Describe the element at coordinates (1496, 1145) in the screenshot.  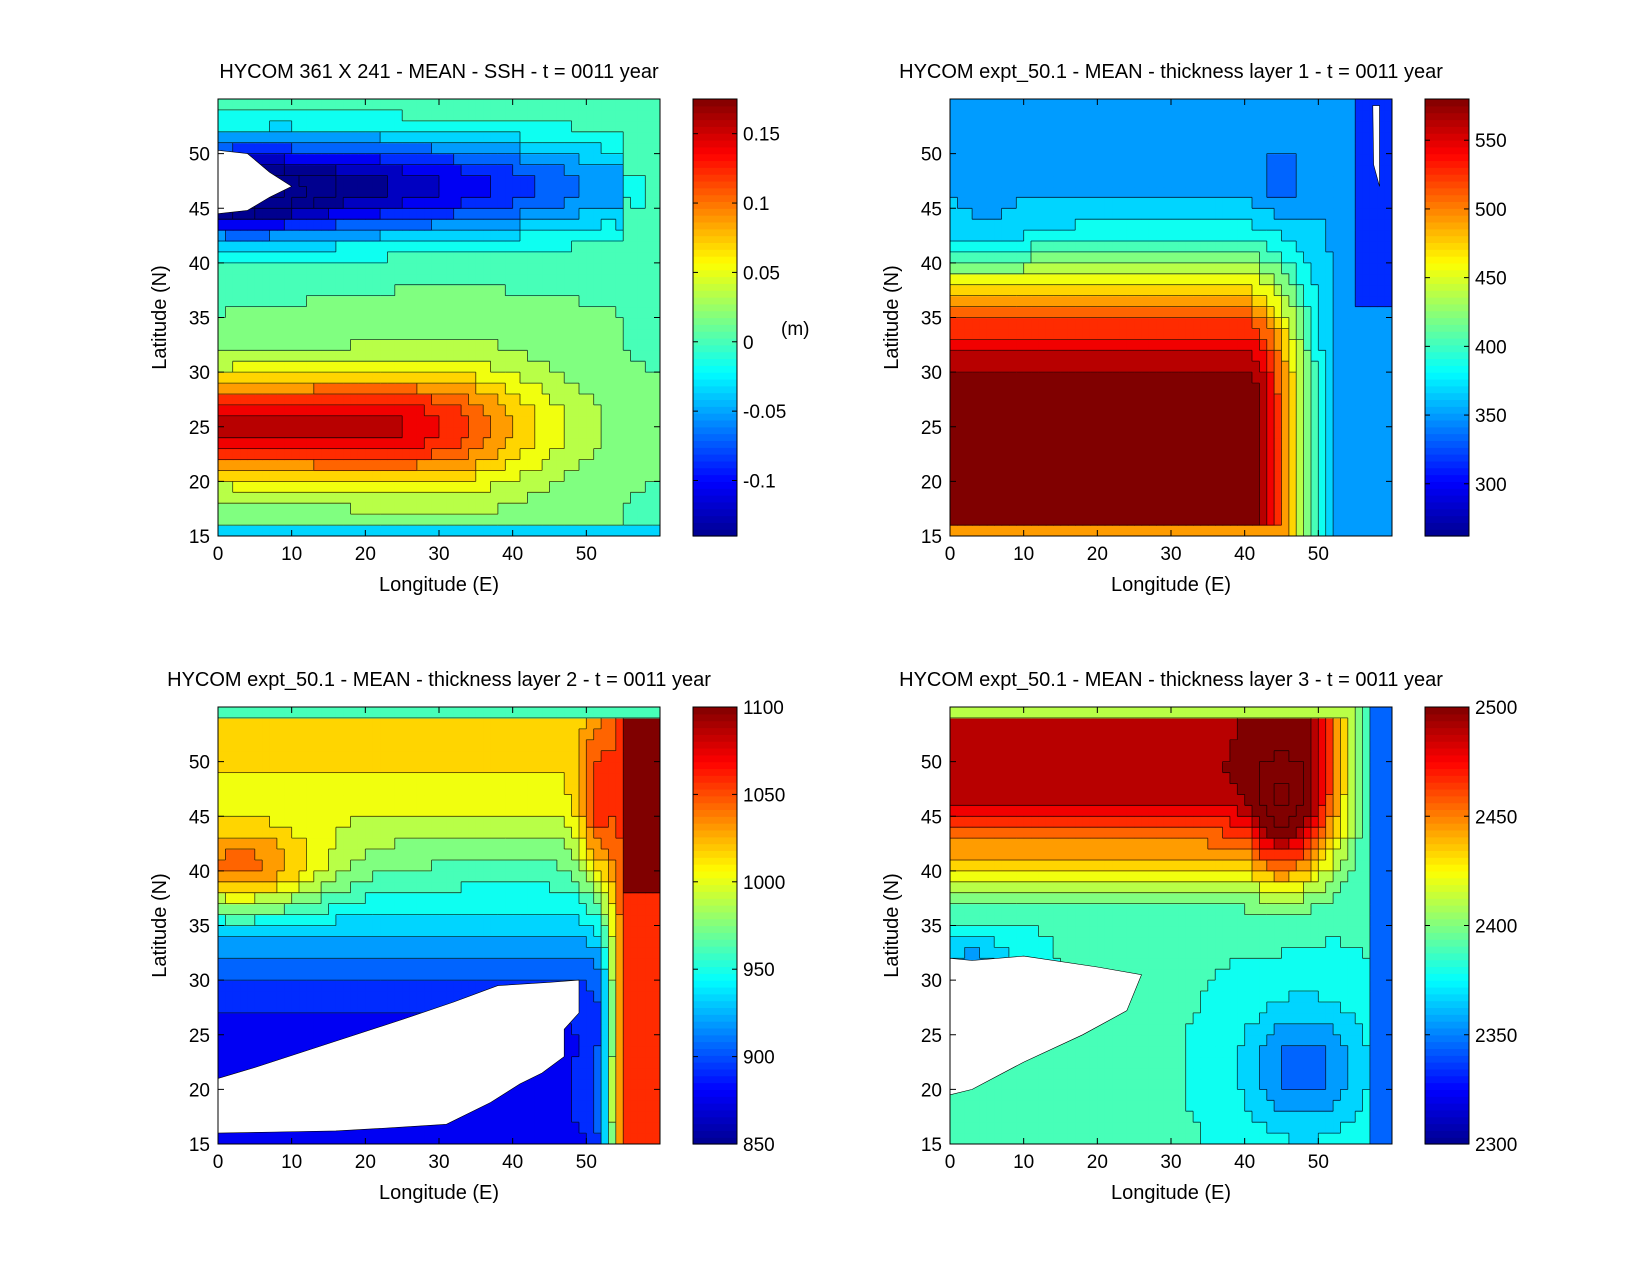
I see `colorbar-tick-label: 2300` at that location.